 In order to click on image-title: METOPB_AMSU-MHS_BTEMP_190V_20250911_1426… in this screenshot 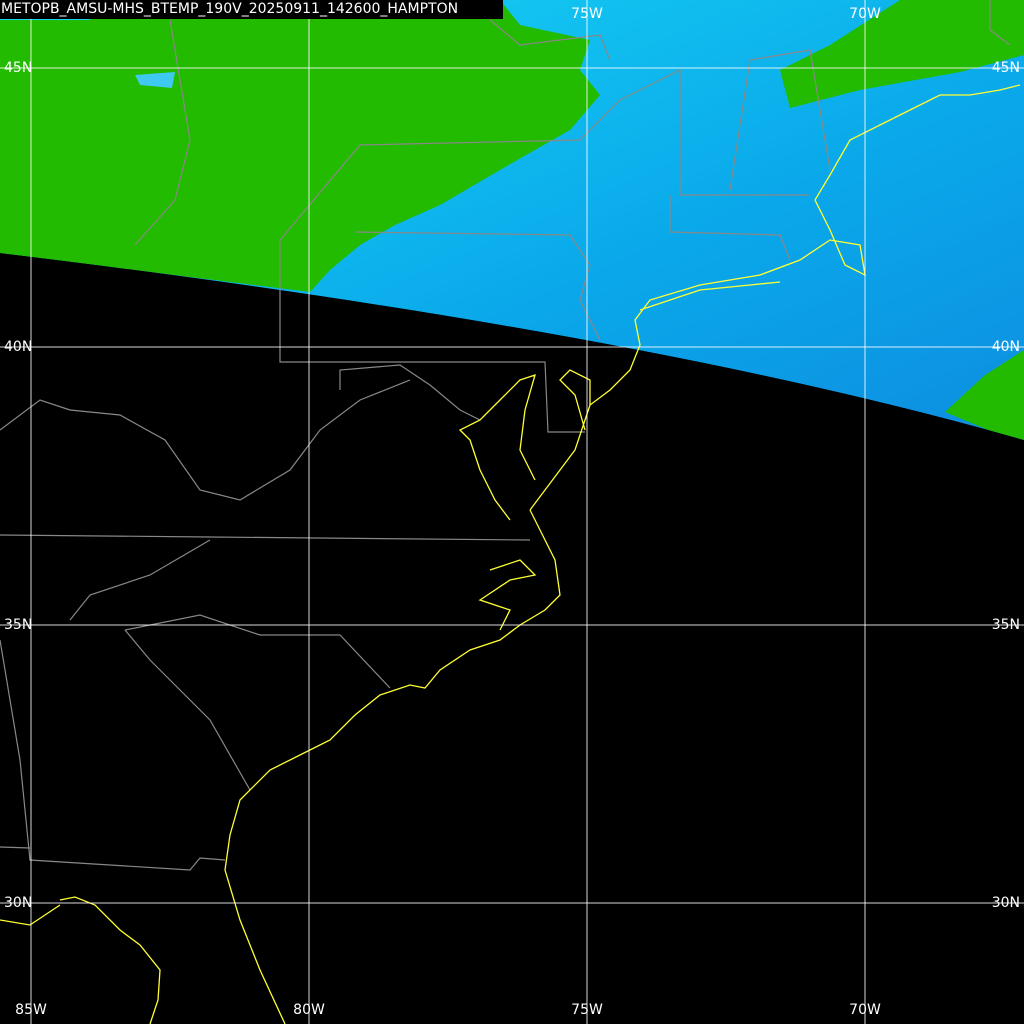, I will do `click(229, 9)`.